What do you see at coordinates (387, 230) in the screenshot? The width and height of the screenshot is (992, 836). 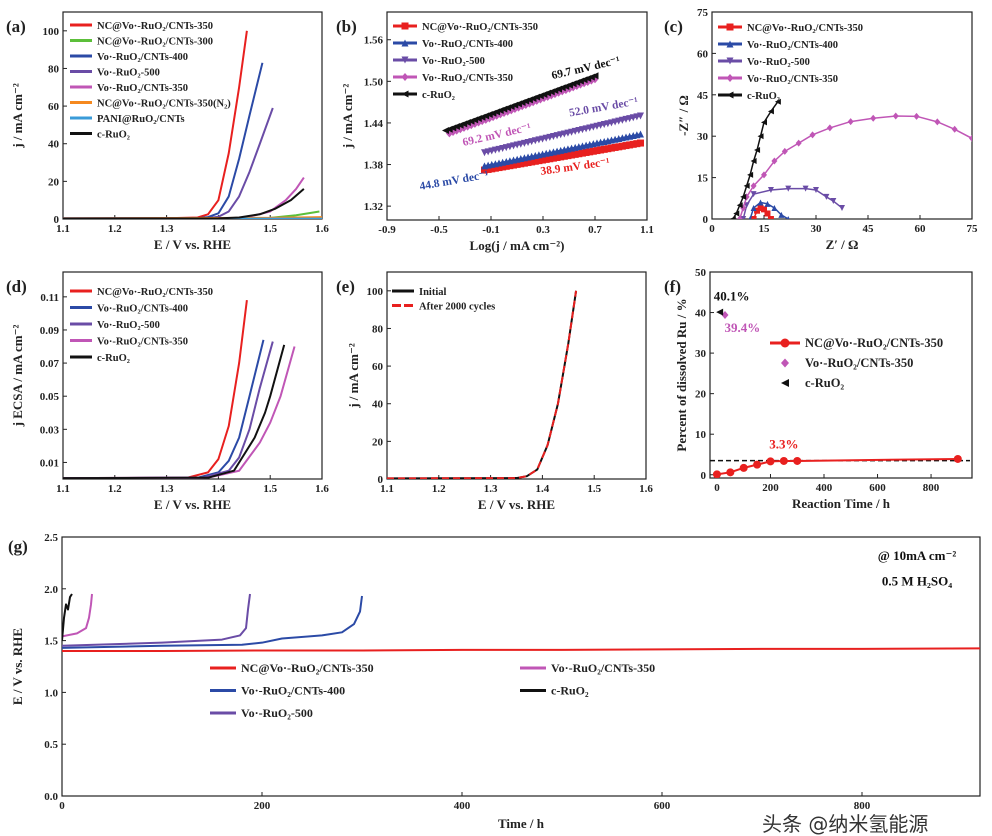 I see `x-tick-label: -0.9` at bounding box center [387, 230].